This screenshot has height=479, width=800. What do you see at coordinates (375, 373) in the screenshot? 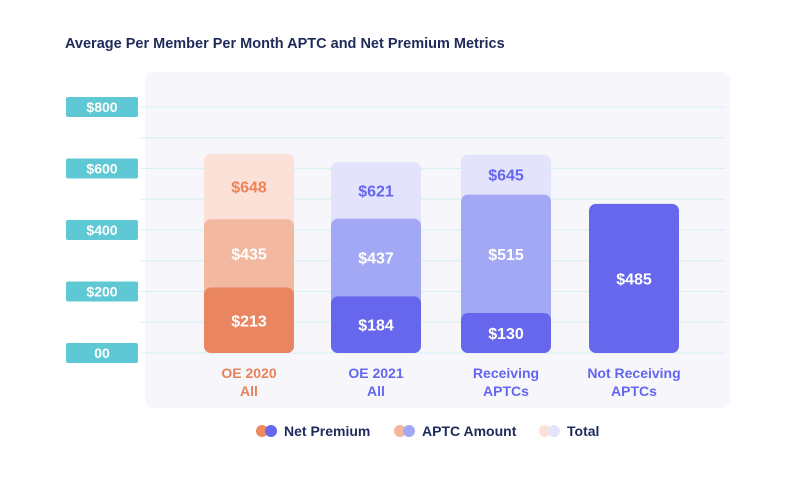
I see `x-category-label: OE 2021` at bounding box center [375, 373].